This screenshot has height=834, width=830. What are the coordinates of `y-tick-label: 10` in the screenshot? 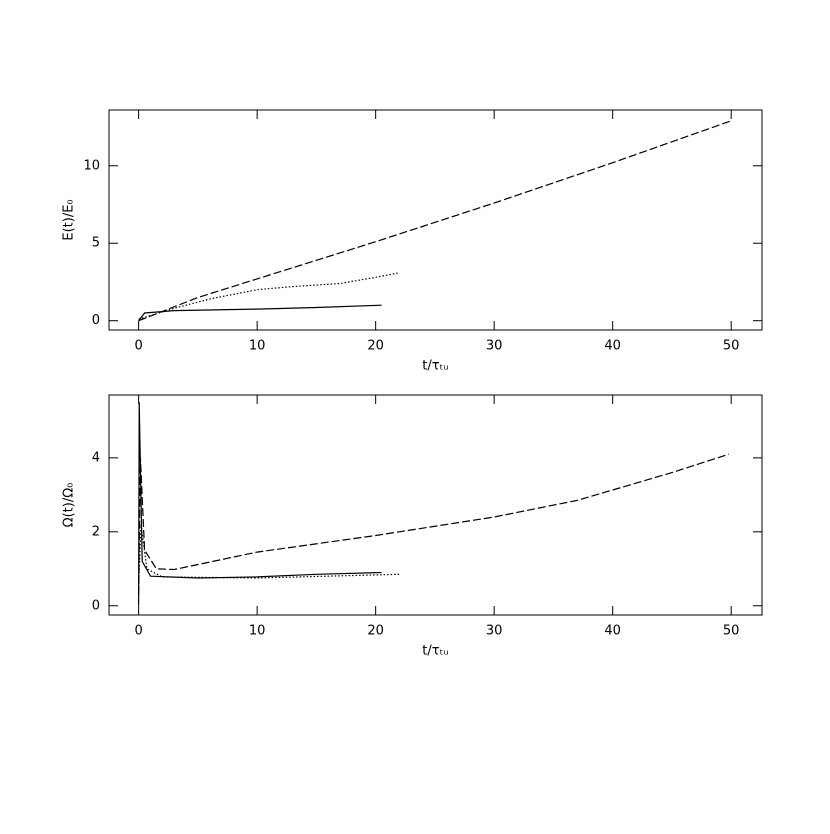 It's located at (91, 165).